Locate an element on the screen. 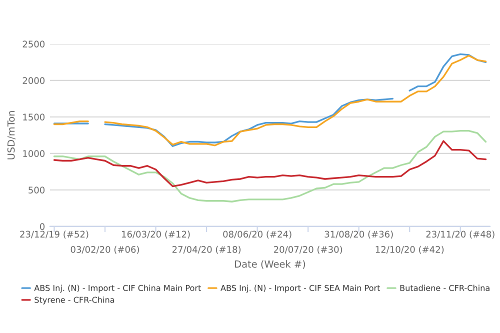  y-tick-label: 1000 is located at coordinates (34, 154).